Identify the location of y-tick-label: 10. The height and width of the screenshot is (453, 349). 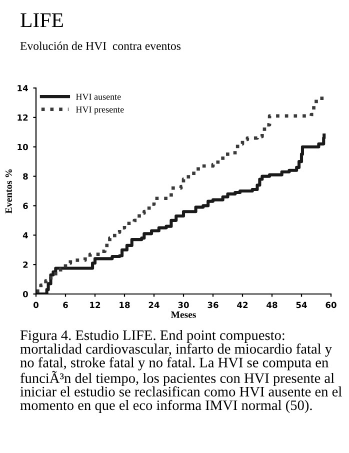
(23, 147).